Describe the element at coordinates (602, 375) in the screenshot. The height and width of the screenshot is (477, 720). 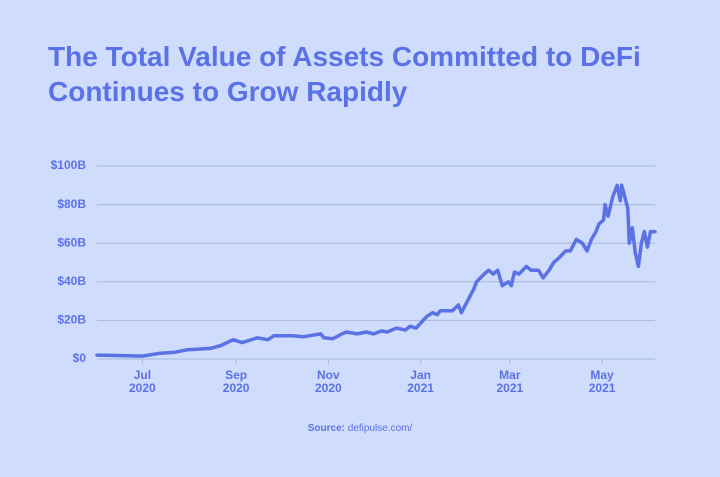
I see `x-tick-label: May` at that location.